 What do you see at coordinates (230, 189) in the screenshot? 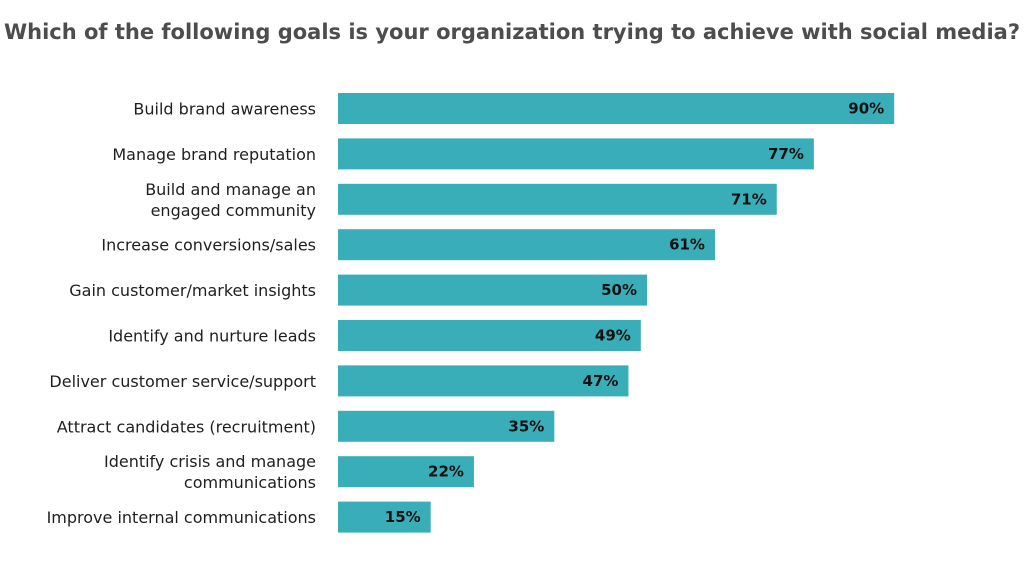
I see `category-label-line: Build and manage an` at bounding box center [230, 189].